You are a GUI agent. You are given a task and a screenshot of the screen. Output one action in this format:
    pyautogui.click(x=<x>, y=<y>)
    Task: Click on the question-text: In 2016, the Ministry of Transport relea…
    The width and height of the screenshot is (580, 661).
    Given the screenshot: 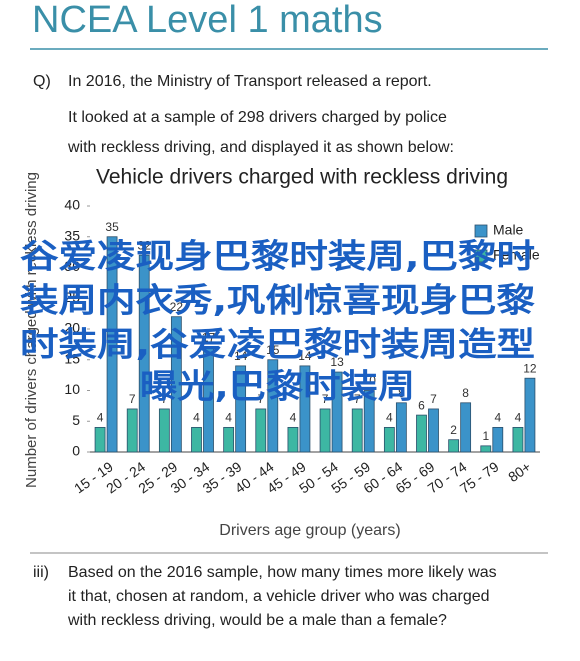 What is the action you would take?
    pyautogui.click(x=260, y=114)
    